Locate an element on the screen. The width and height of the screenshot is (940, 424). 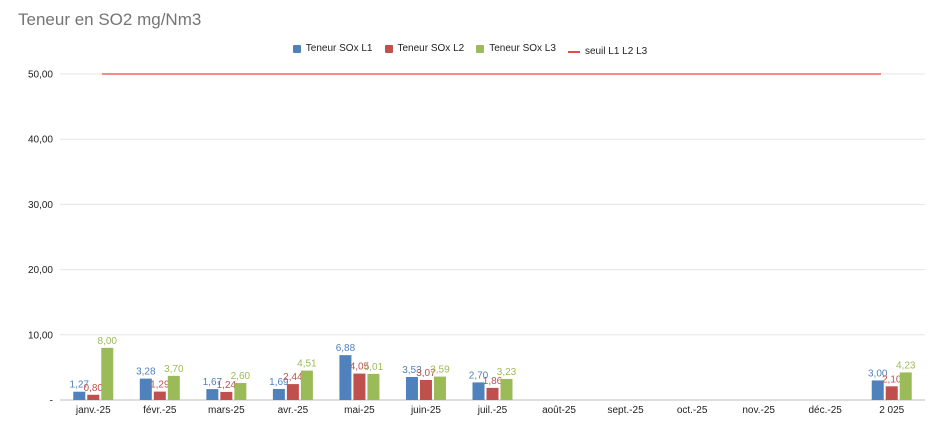
x-tick-label: déc.-25 is located at coordinates (826, 410).